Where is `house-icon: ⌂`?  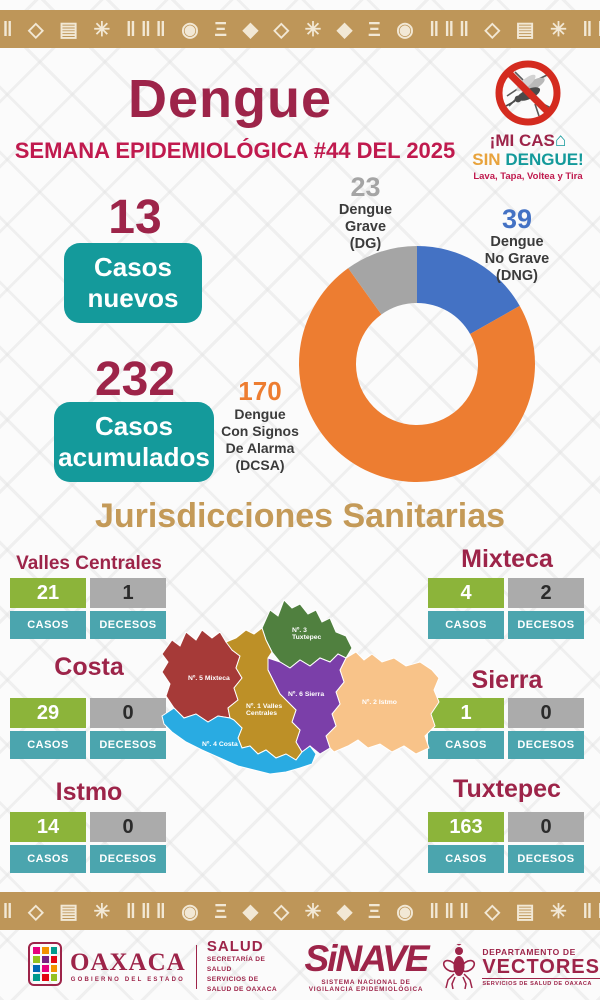 house-icon: ⌂ is located at coordinates (560, 140).